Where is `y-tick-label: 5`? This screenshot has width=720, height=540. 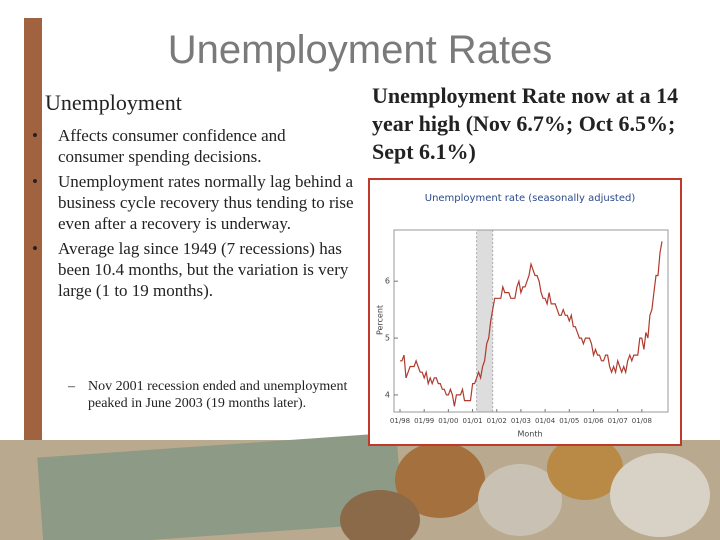 y-tick-label: 5 is located at coordinates (387, 338).